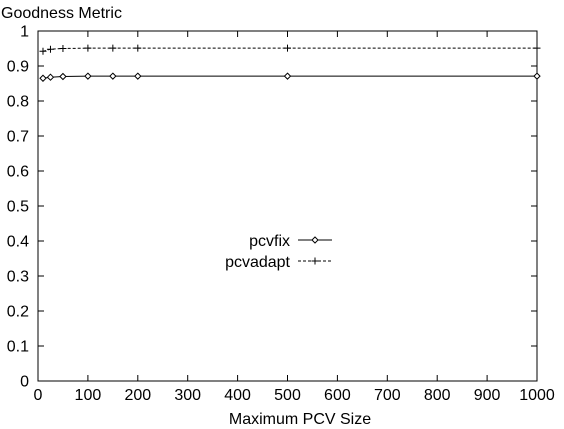 This screenshot has width=564, height=429. I want to click on x-tick-label-6: 600, so click(337, 395).